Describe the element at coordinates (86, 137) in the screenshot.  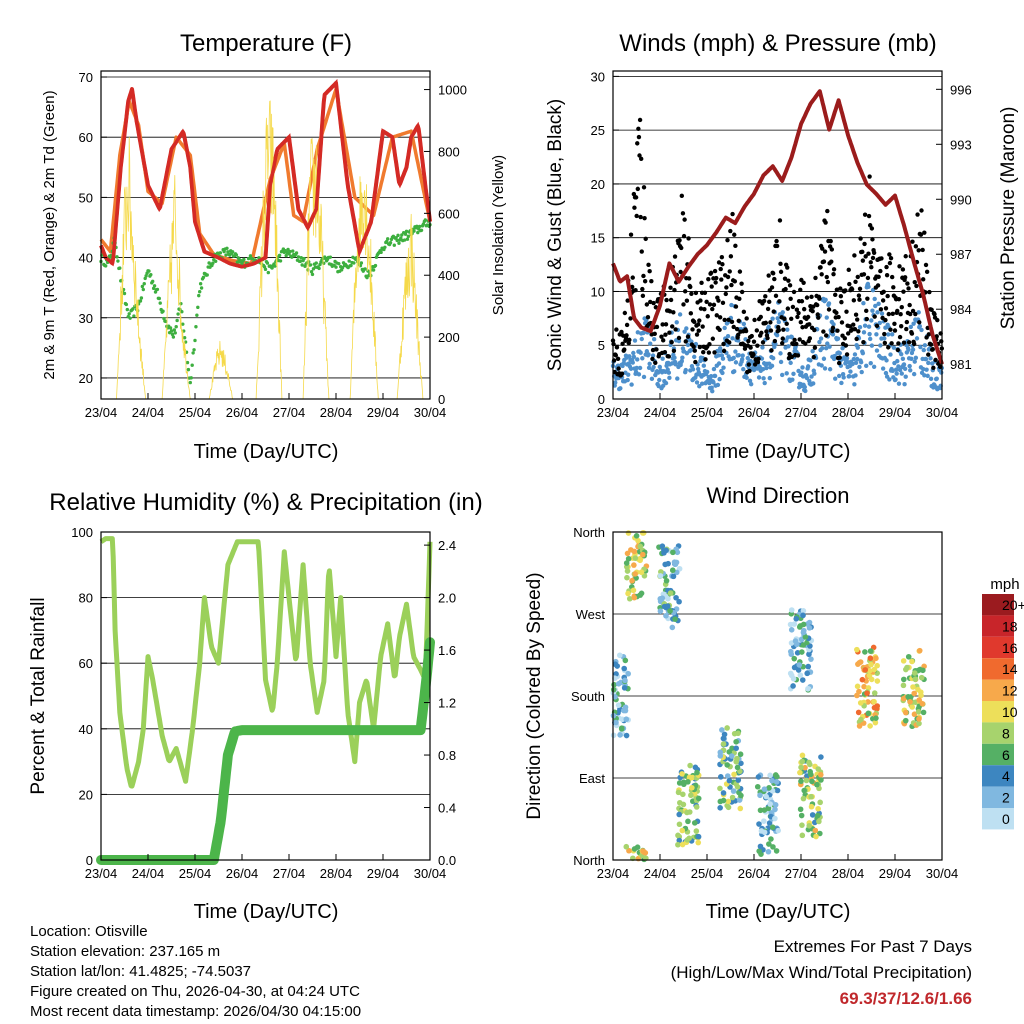
I see `y-tick-label: 60` at that location.